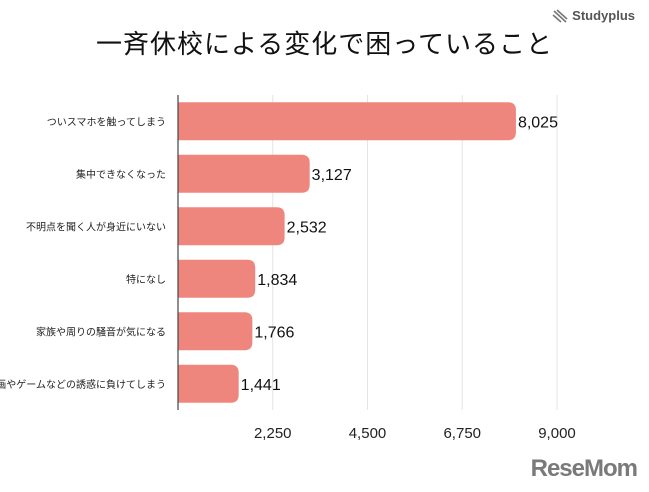 This screenshot has height=492, width=649. What do you see at coordinates (277, 280) in the screenshot?
I see `data-label: 1,834` at bounding box center [277, 280].